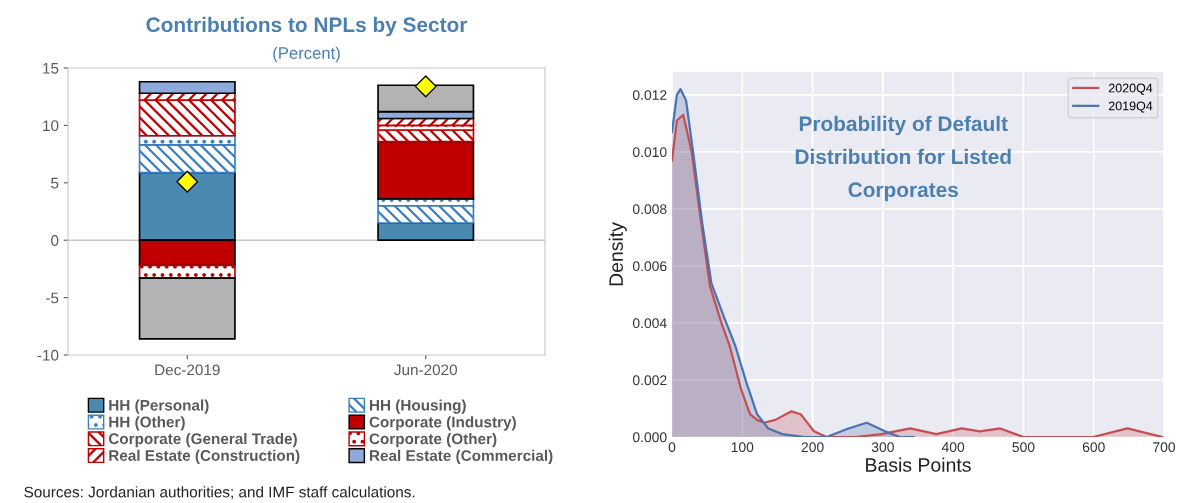 This screenshot has width=1180, height=503. I want to click on y-tick-label: 0.010, so click(649, 152).